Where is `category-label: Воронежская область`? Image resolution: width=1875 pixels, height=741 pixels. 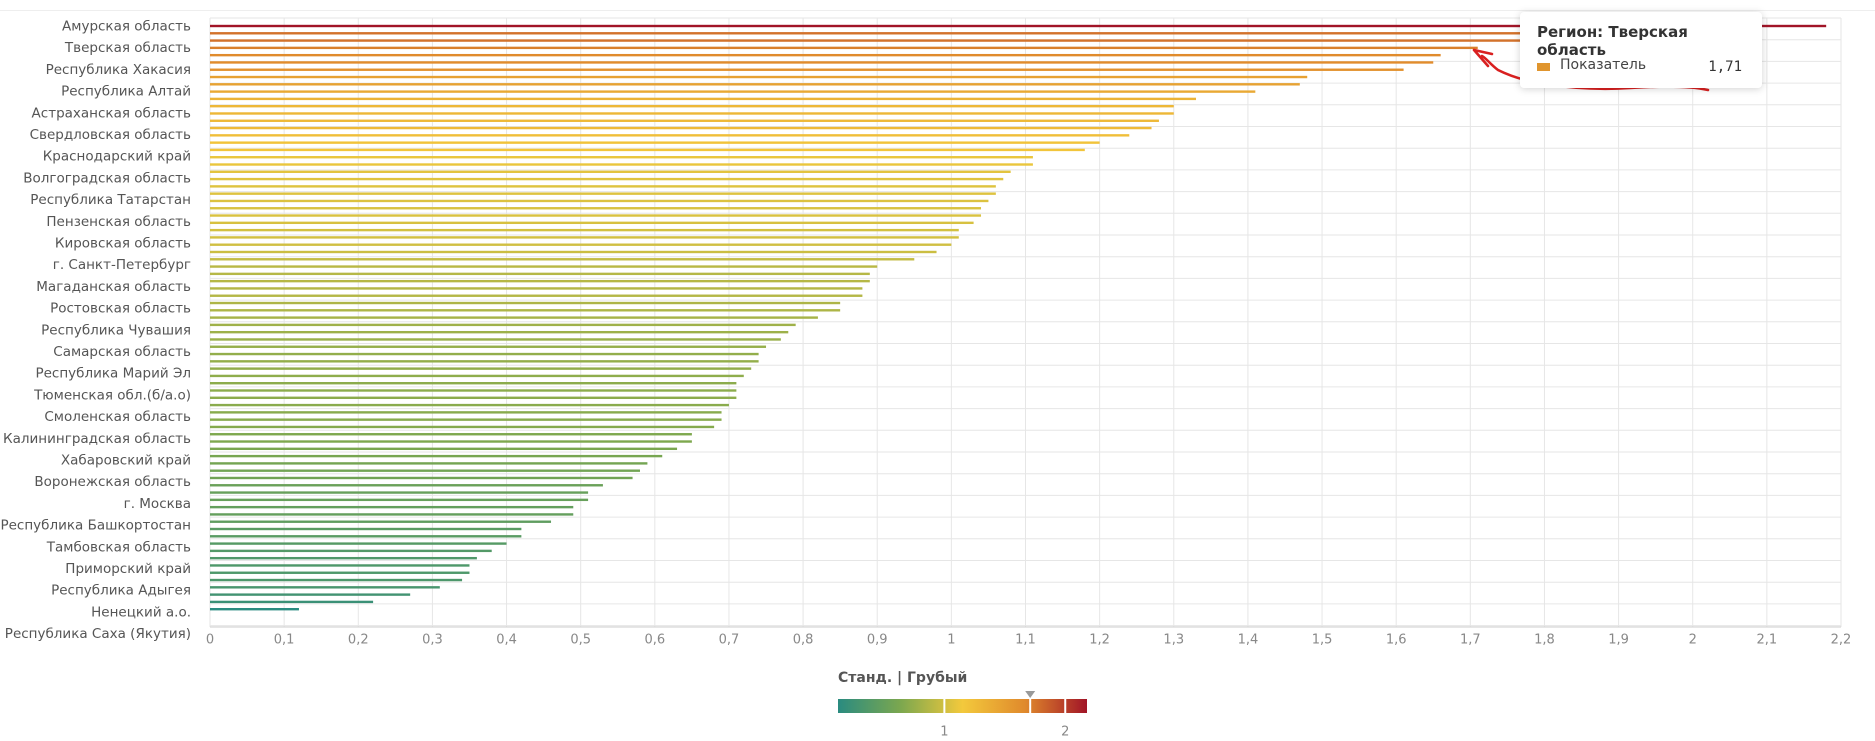 category-label: Воронежская область is located at coordinates (112, 482).